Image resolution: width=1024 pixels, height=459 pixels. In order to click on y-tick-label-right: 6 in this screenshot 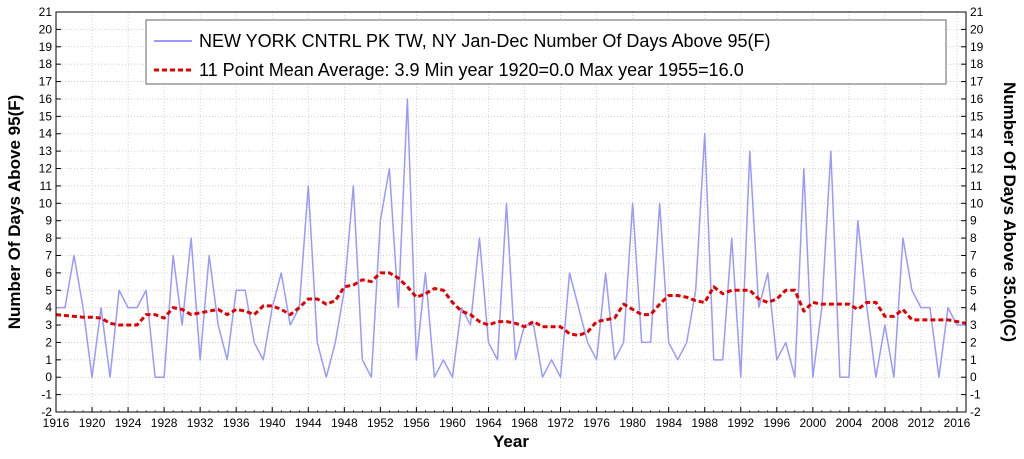, I will do `click(973, 273)`.